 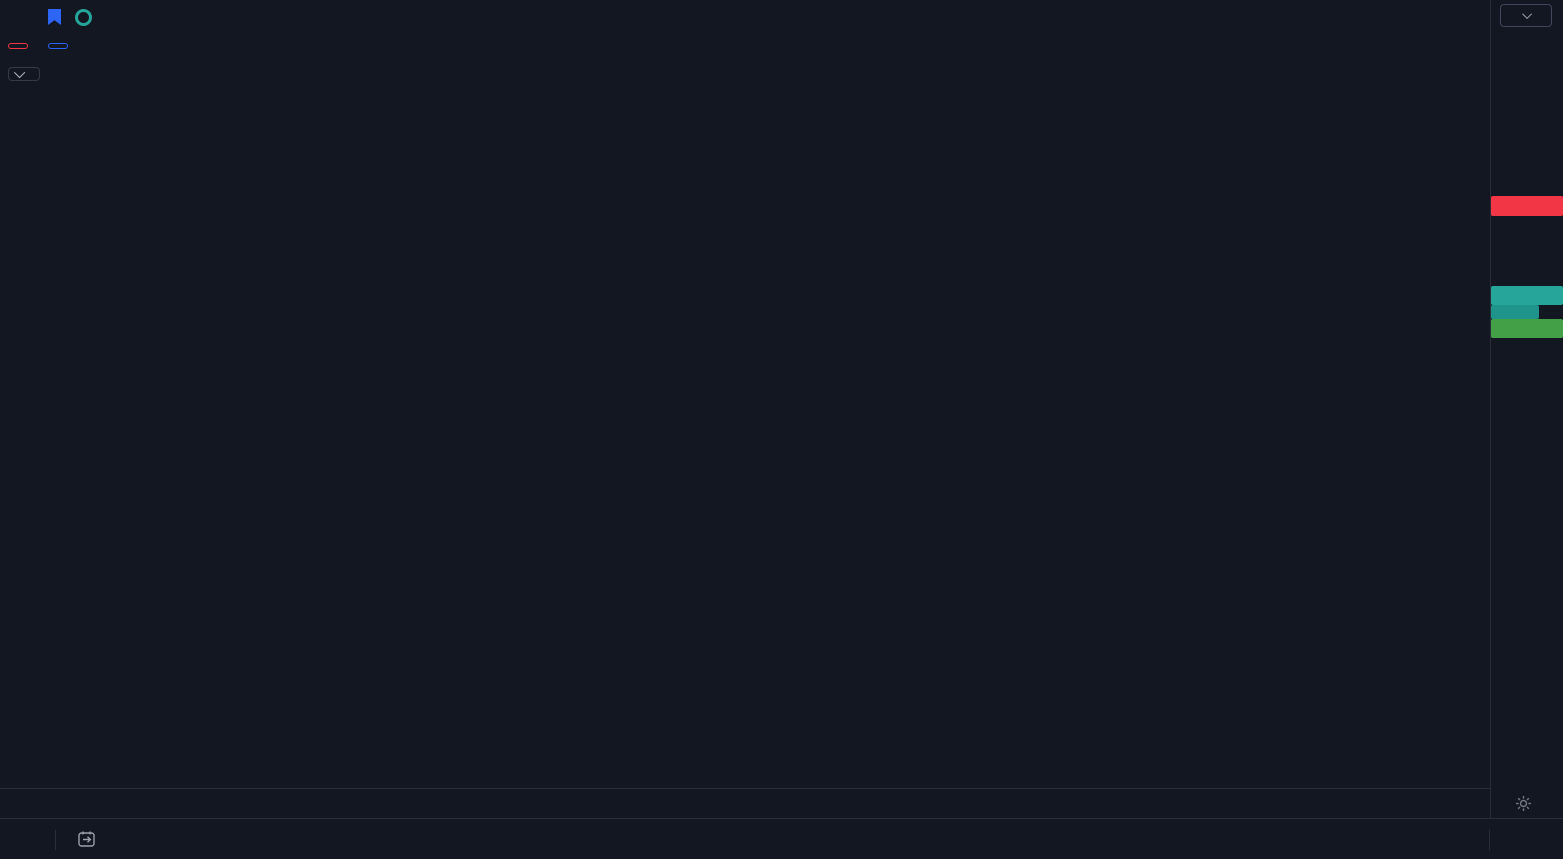 What do you see at coordinates (83, 17) in the screenshot?
I see `market-status-icon` at bounding box center [83, 17].